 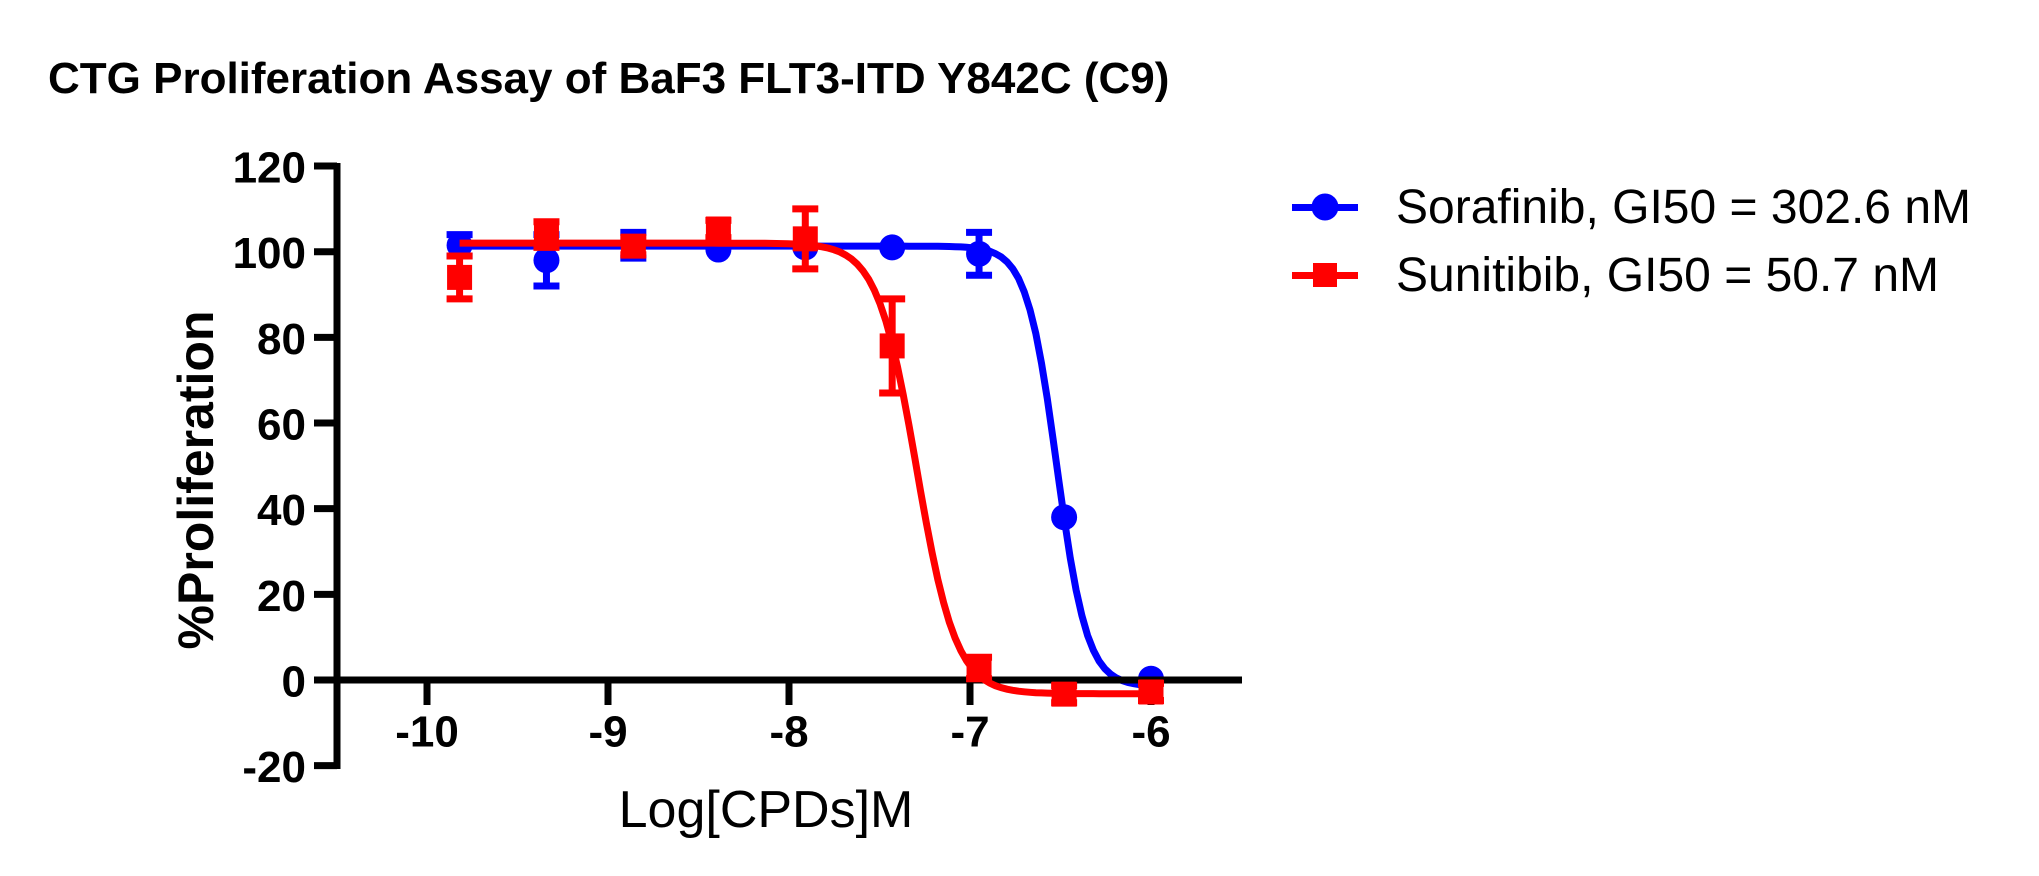 I want to click on svg-text: -8, so click(x=788, y=732).